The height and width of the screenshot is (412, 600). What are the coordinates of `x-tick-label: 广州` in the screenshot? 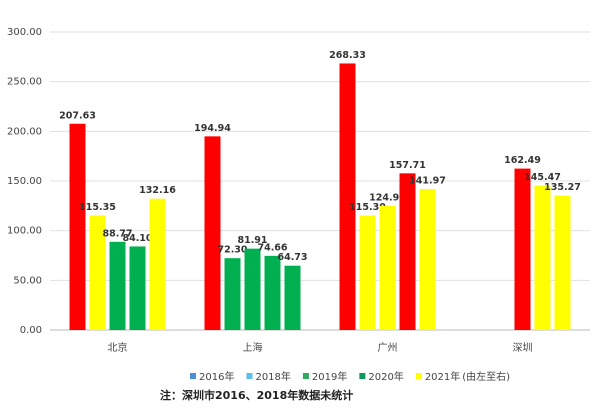 It's located at (388, 348).